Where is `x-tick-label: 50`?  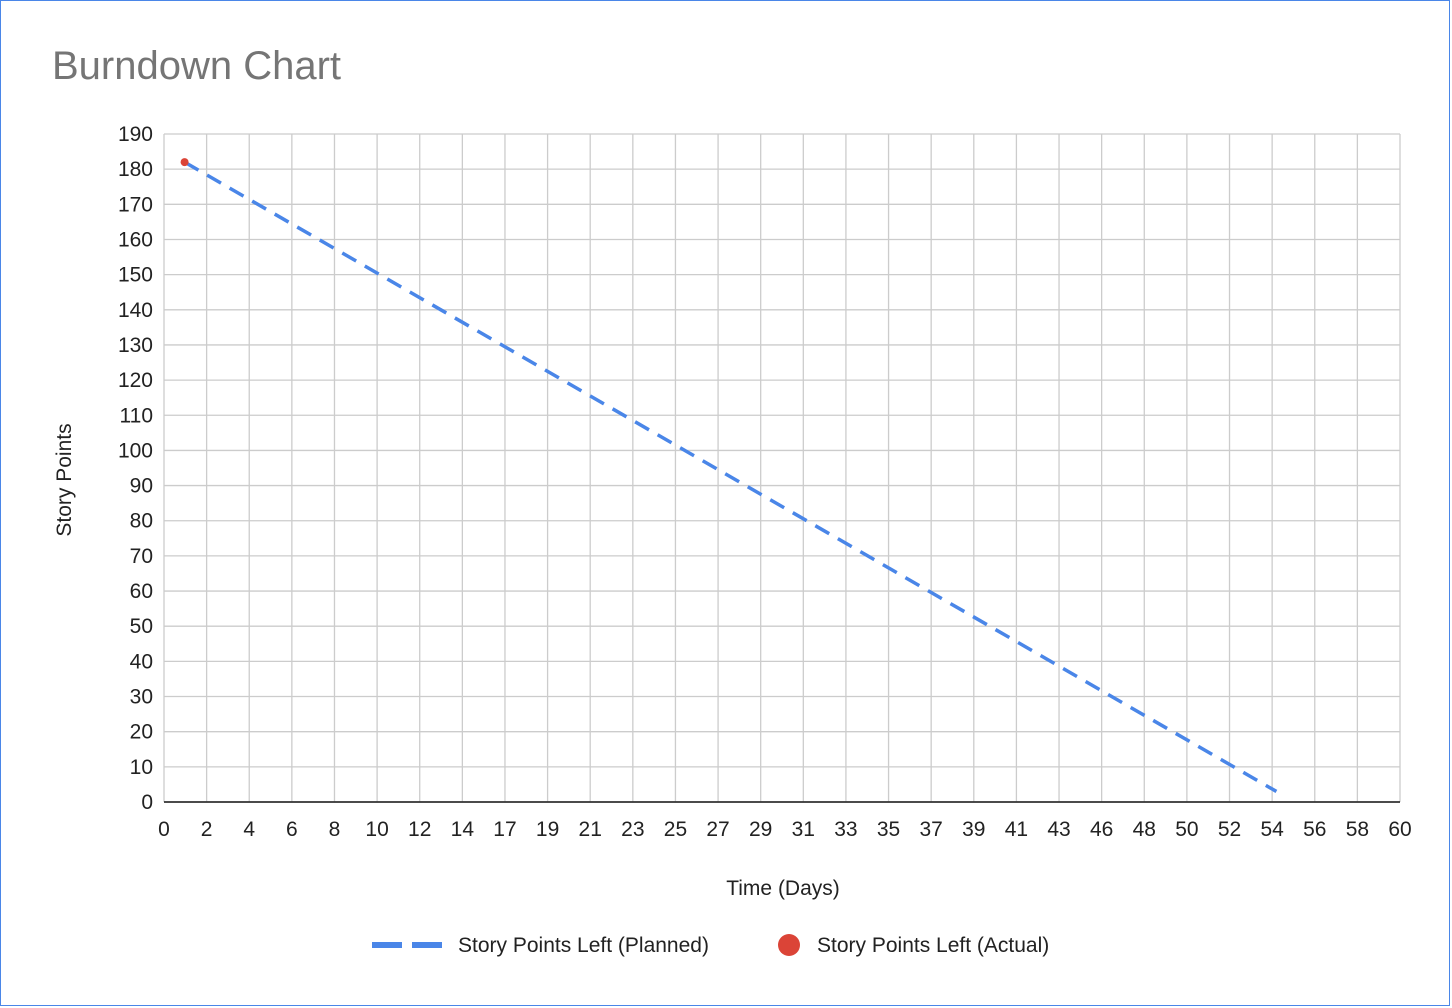
x-tick-label: 50 is located at coordinates (1186, 829).